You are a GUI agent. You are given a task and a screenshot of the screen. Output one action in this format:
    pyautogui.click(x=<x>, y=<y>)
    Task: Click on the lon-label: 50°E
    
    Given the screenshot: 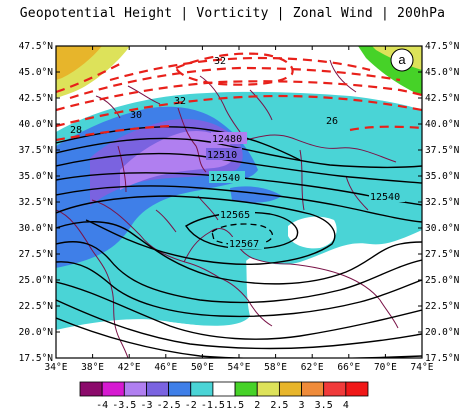 What is the action you would take?
    pyautogui.click(x=202, y=367)
    